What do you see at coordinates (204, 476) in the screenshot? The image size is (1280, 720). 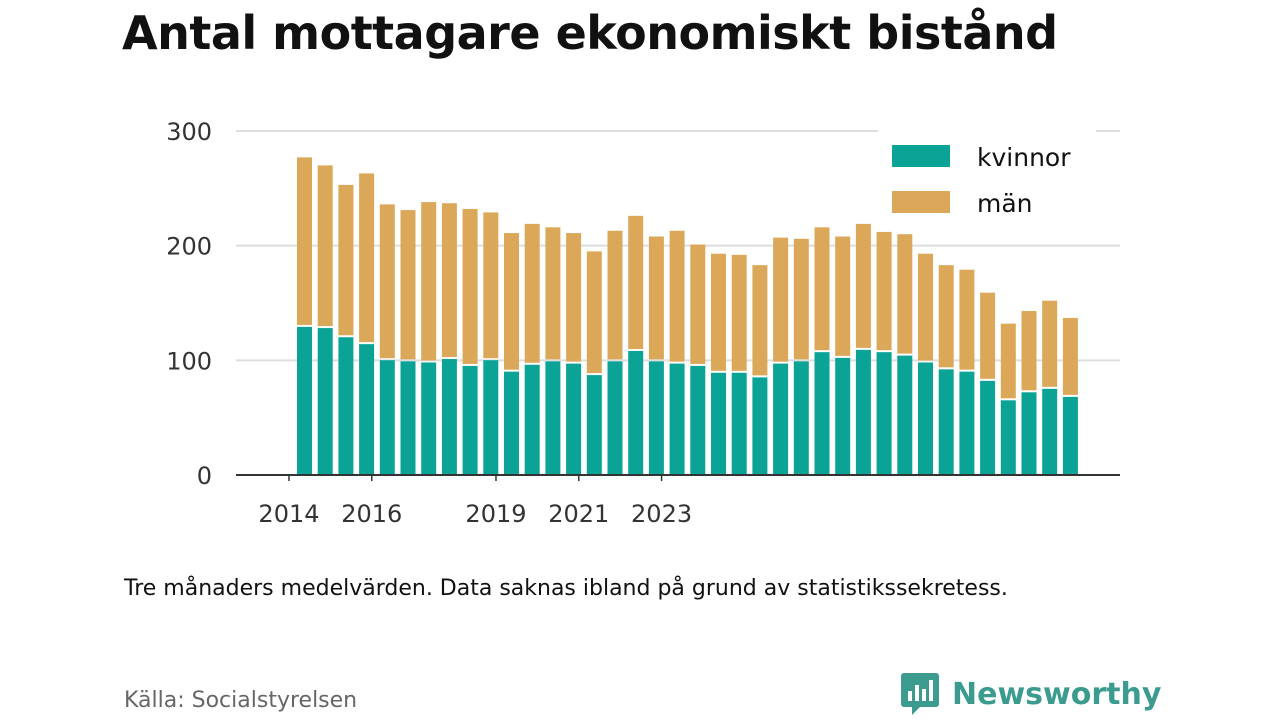 I see `y-tick-label: 0` at bounding box center [204, 476].